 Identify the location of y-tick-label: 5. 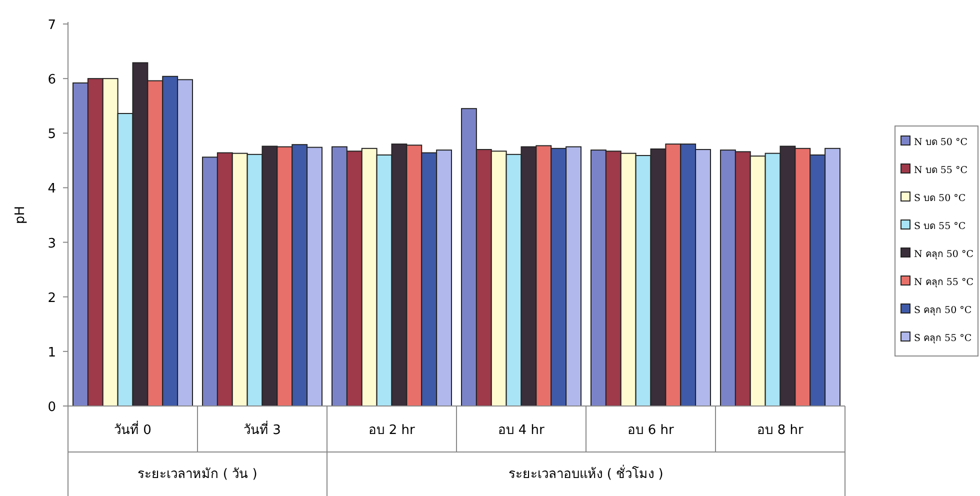
(52, 134).